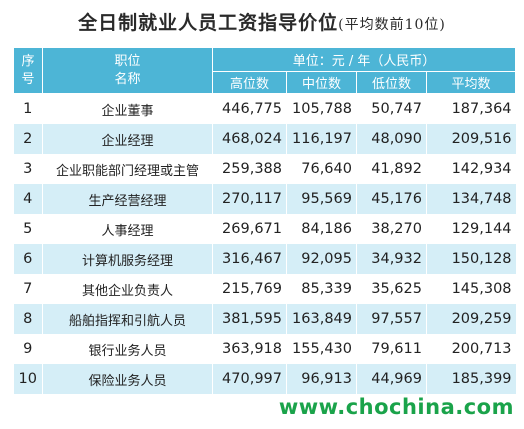 The height and width of the screenshot is (429, 524). Describe the element at coordinates (28, 289) in the screenshot. I see `row-index: 7` at that location.